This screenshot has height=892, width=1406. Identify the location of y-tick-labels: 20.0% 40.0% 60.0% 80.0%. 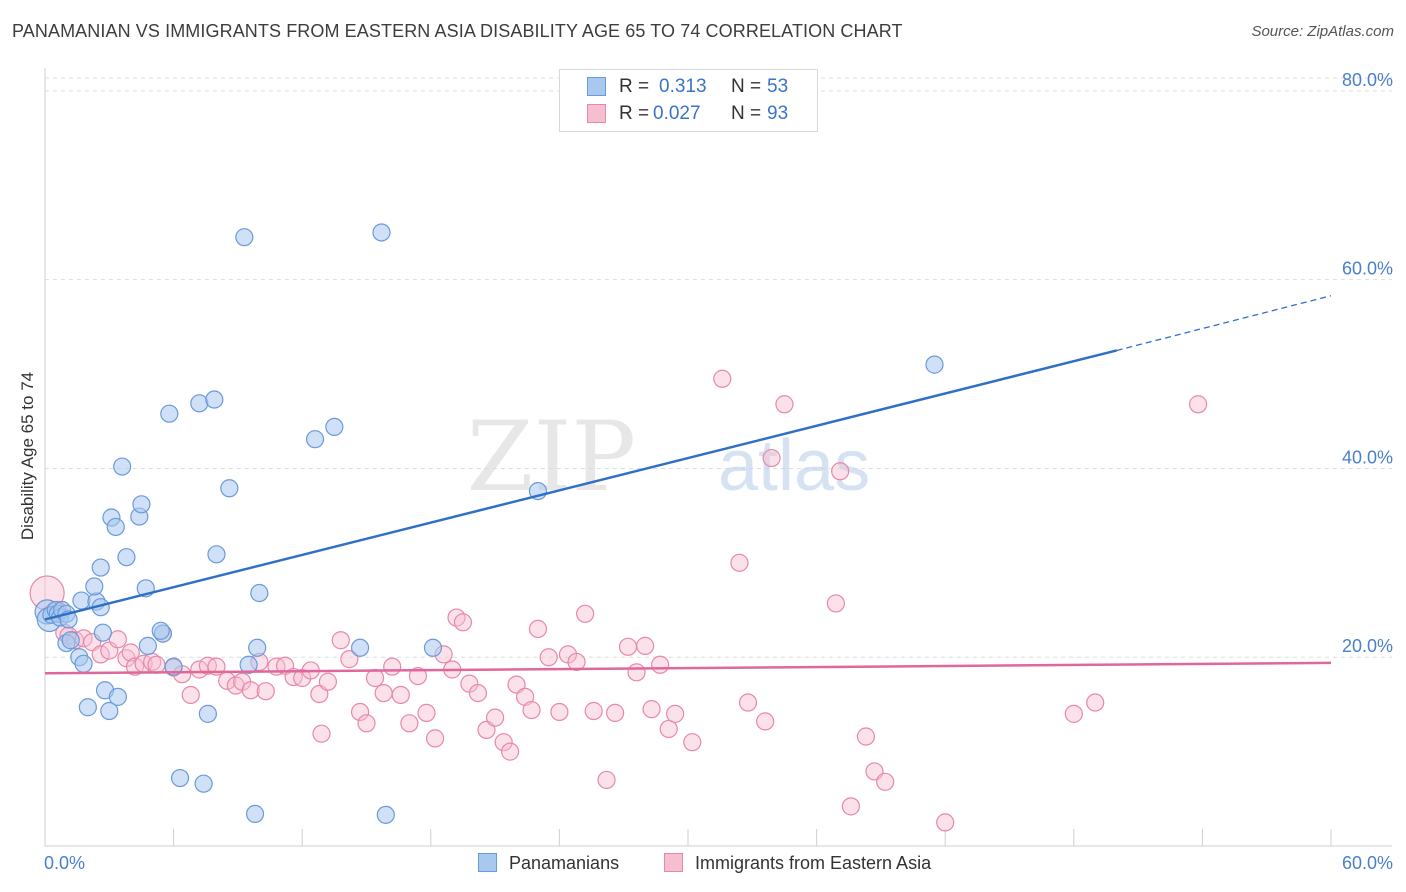
(1367, 363).